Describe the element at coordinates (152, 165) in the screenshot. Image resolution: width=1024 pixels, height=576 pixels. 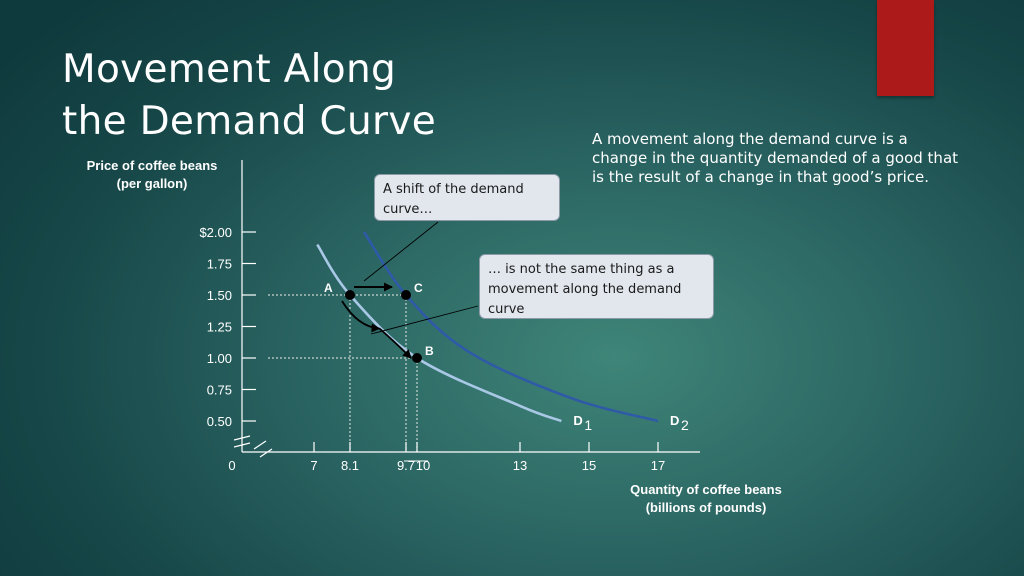
I see `y-axis-title-line-1: Price of coffee beans` at that location.